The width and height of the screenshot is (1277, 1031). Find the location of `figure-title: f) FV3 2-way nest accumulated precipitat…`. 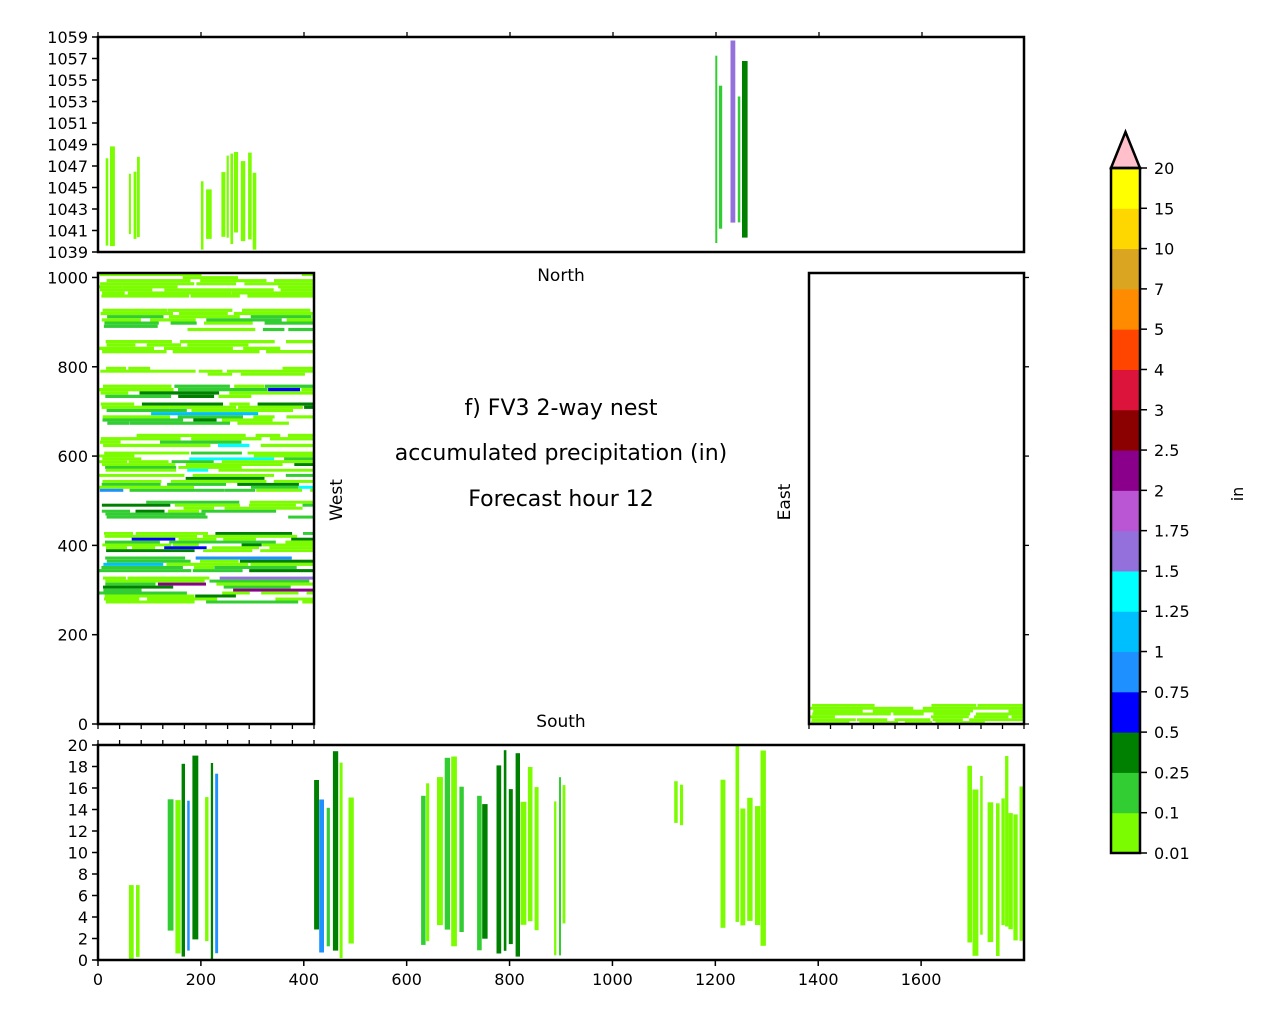

figure-title: f) FV3 2-way nest accumulated precipitat… is located at coordinates (561, 454).